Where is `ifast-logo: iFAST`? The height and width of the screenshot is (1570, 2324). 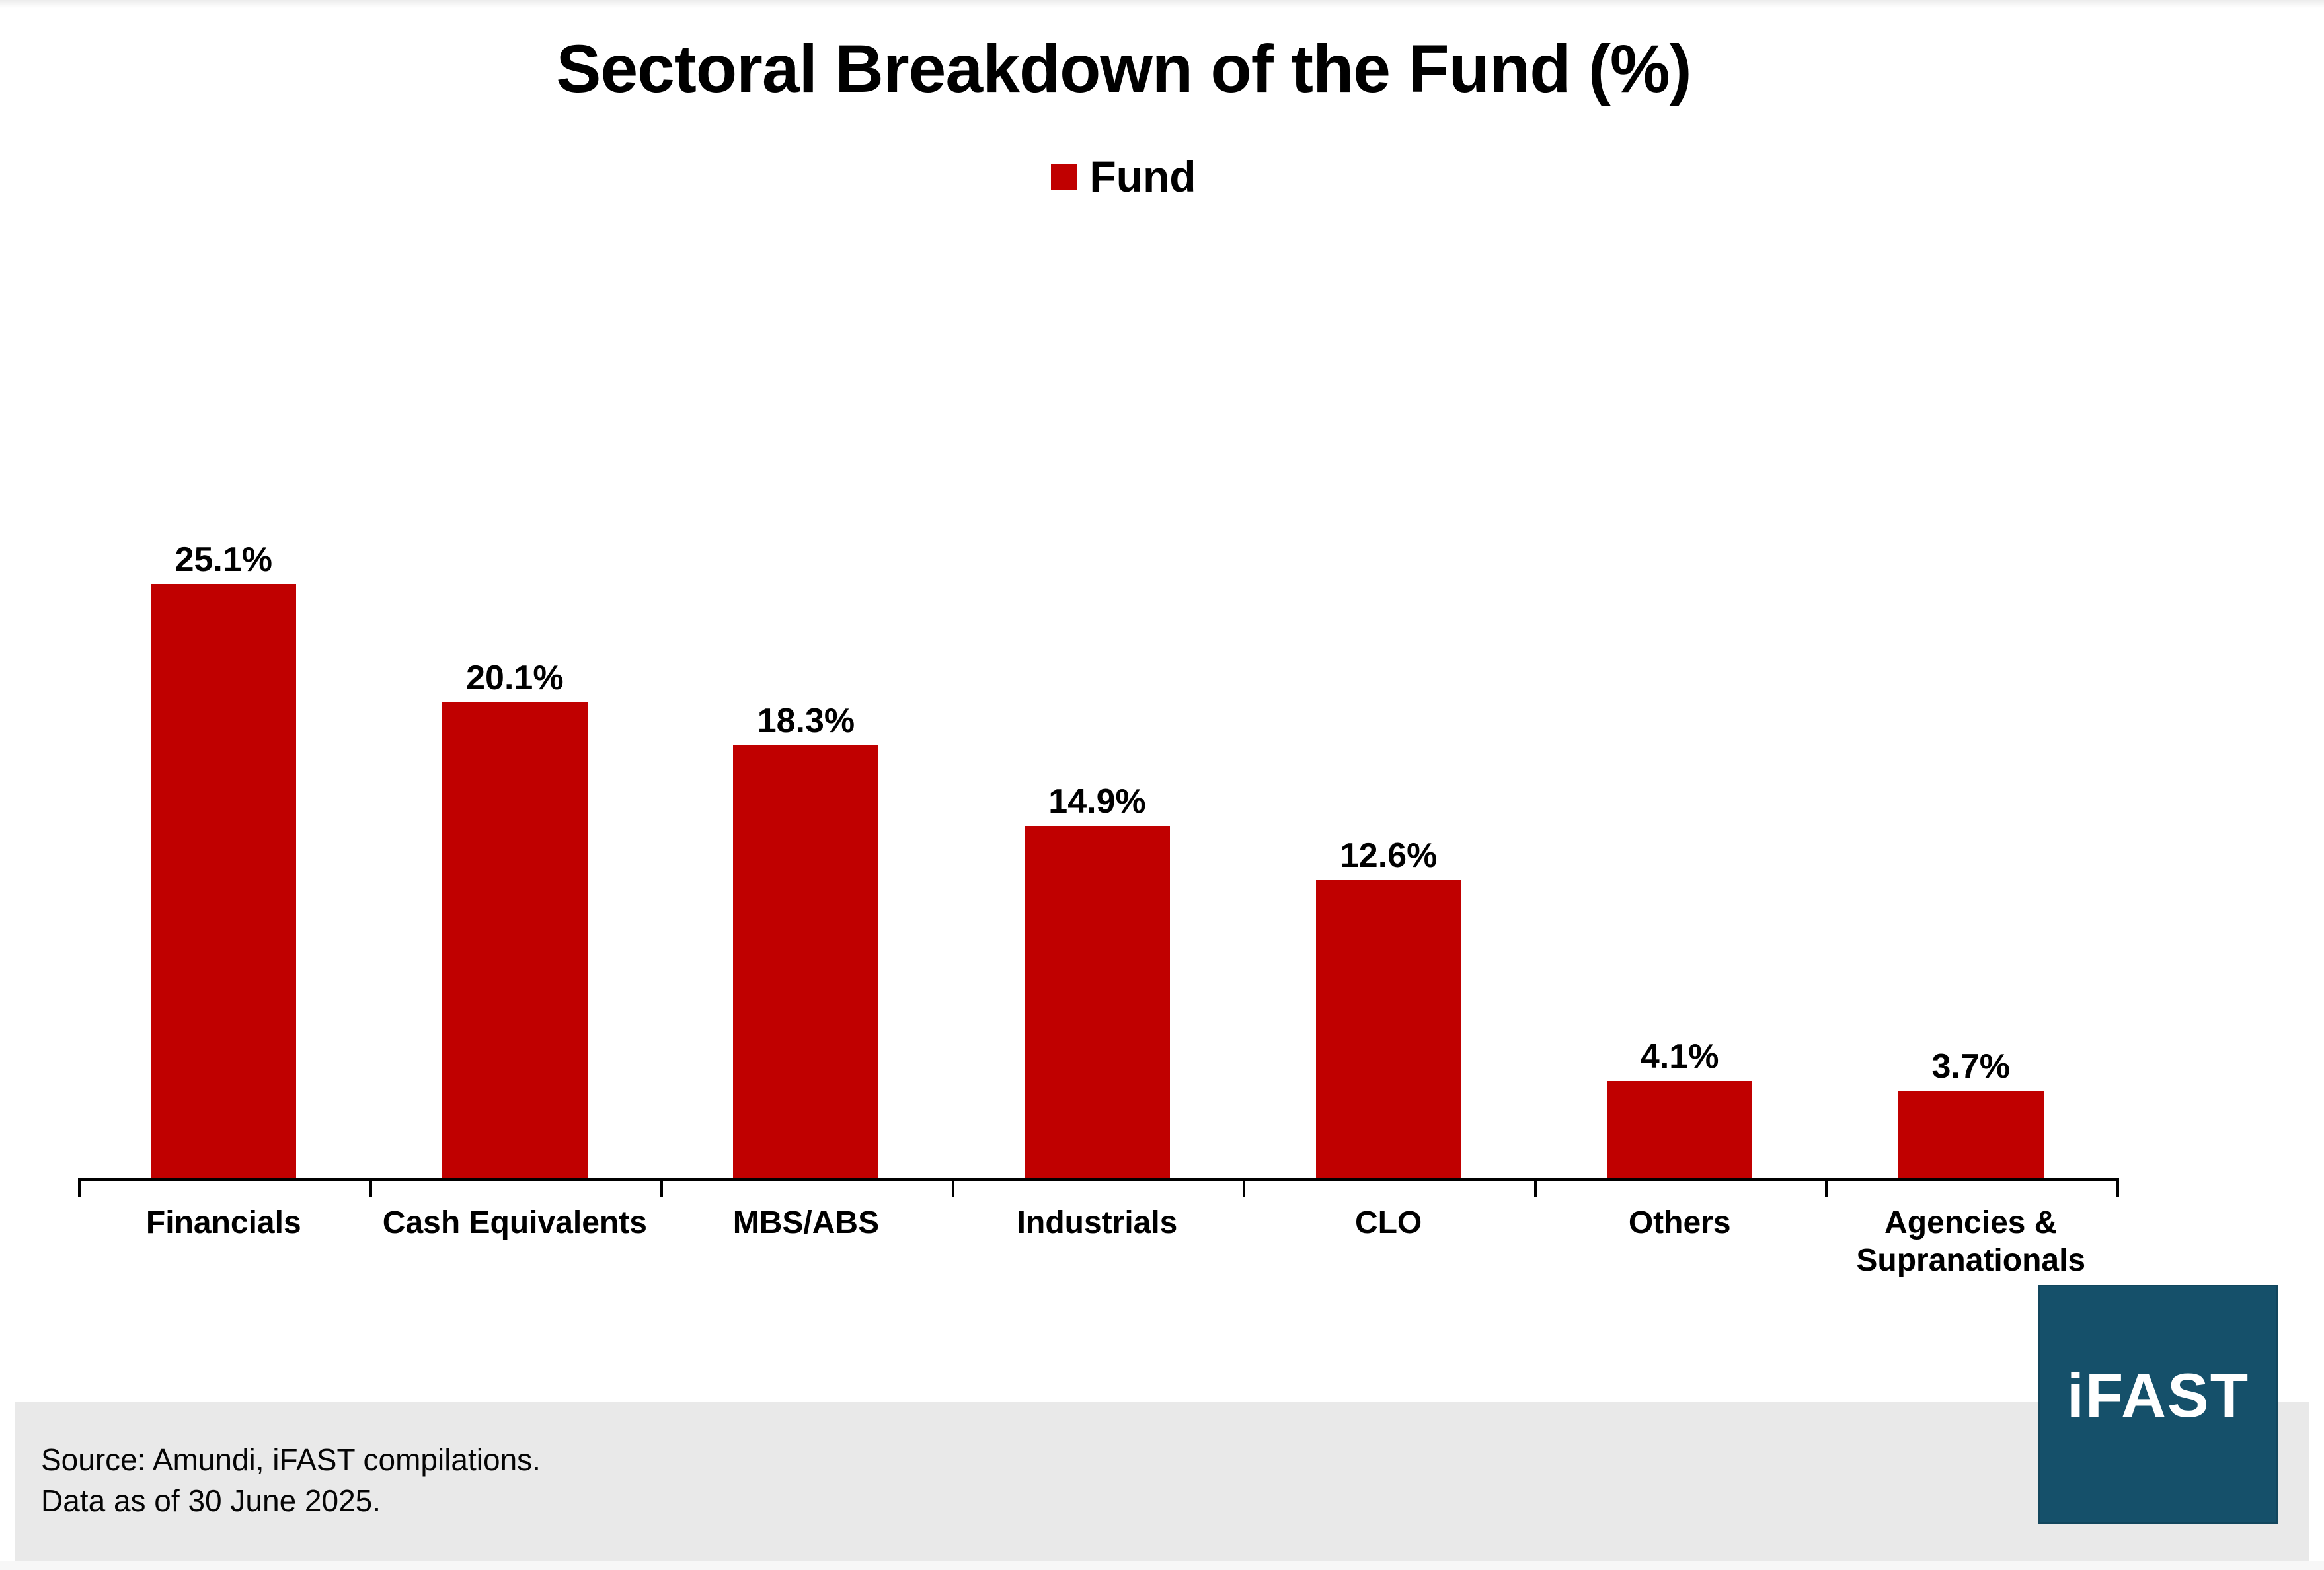 ifast-logo: iFAST is located at coordinates (2158, 1405).